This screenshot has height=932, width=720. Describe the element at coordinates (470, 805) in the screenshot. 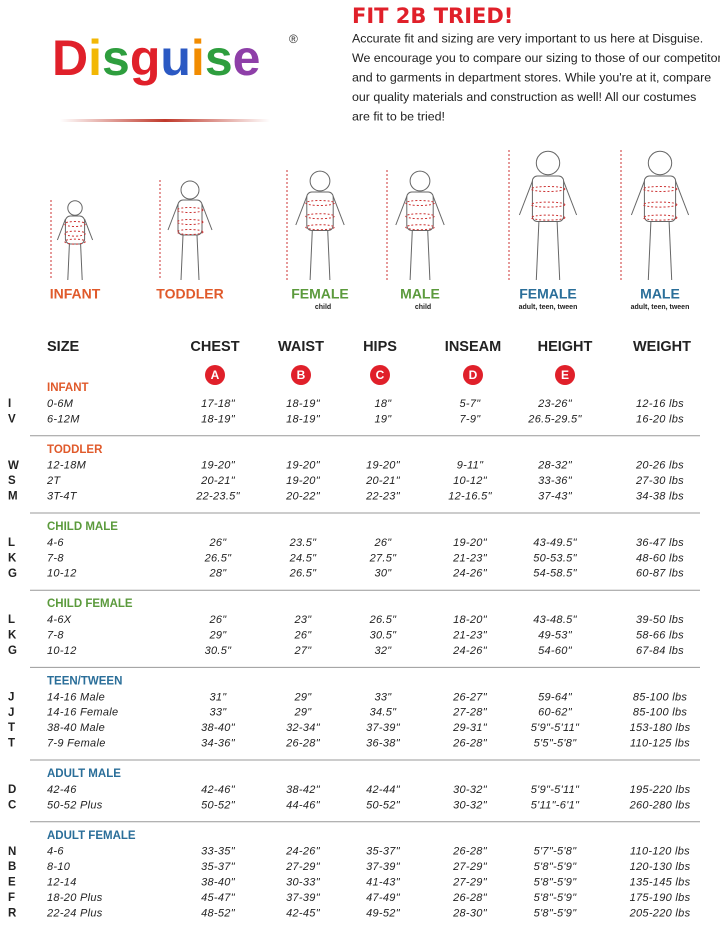

I see `cell: 30-32"` at that location.